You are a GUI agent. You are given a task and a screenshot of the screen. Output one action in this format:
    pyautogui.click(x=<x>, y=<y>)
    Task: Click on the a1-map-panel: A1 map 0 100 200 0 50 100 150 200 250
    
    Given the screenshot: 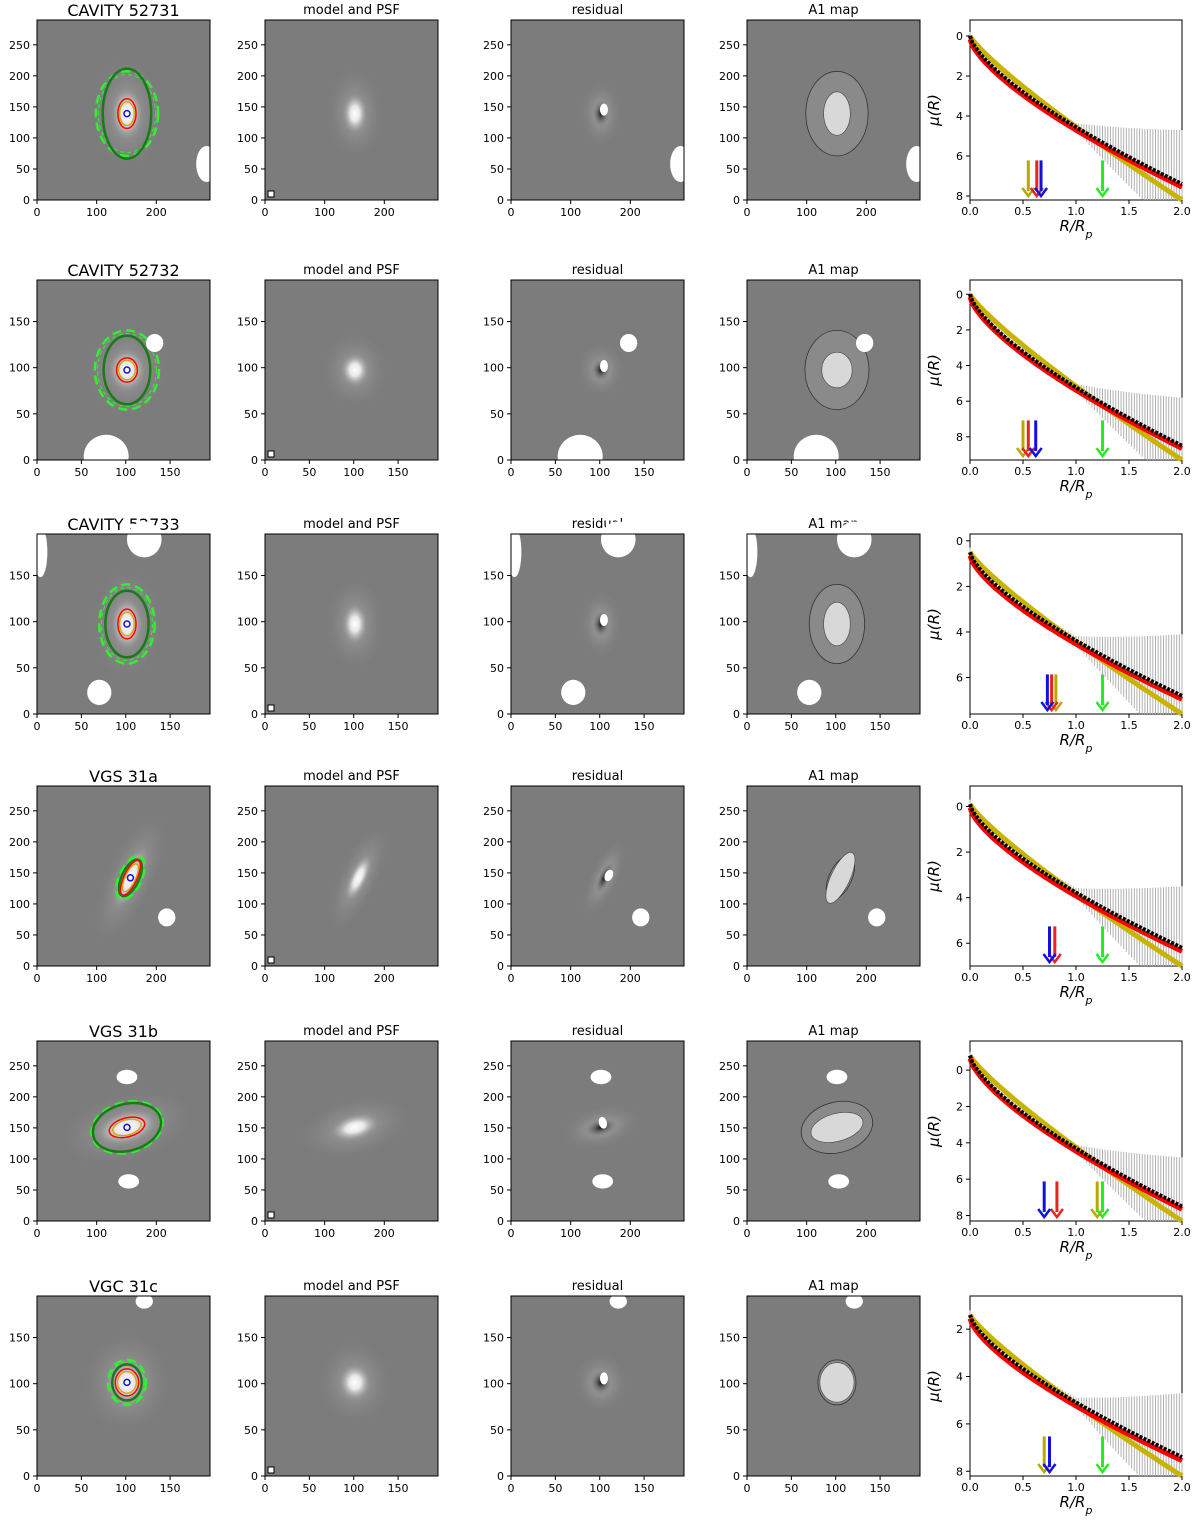 What is the action you would take?
    pyautogui.click(x=820, y=877)
    